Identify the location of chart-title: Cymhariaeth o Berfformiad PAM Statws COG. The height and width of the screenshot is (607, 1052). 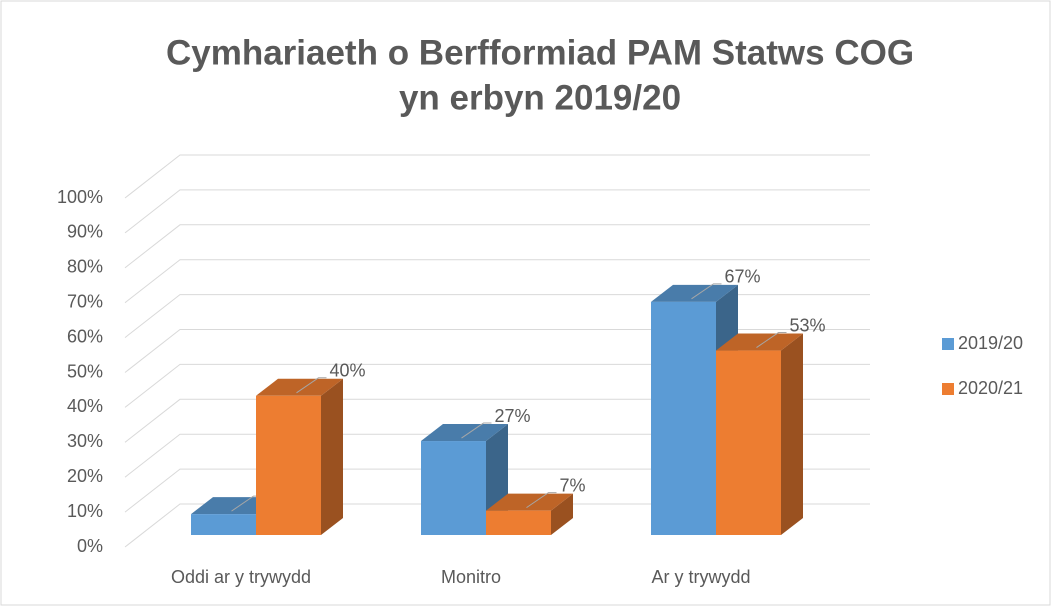
(540, 52).